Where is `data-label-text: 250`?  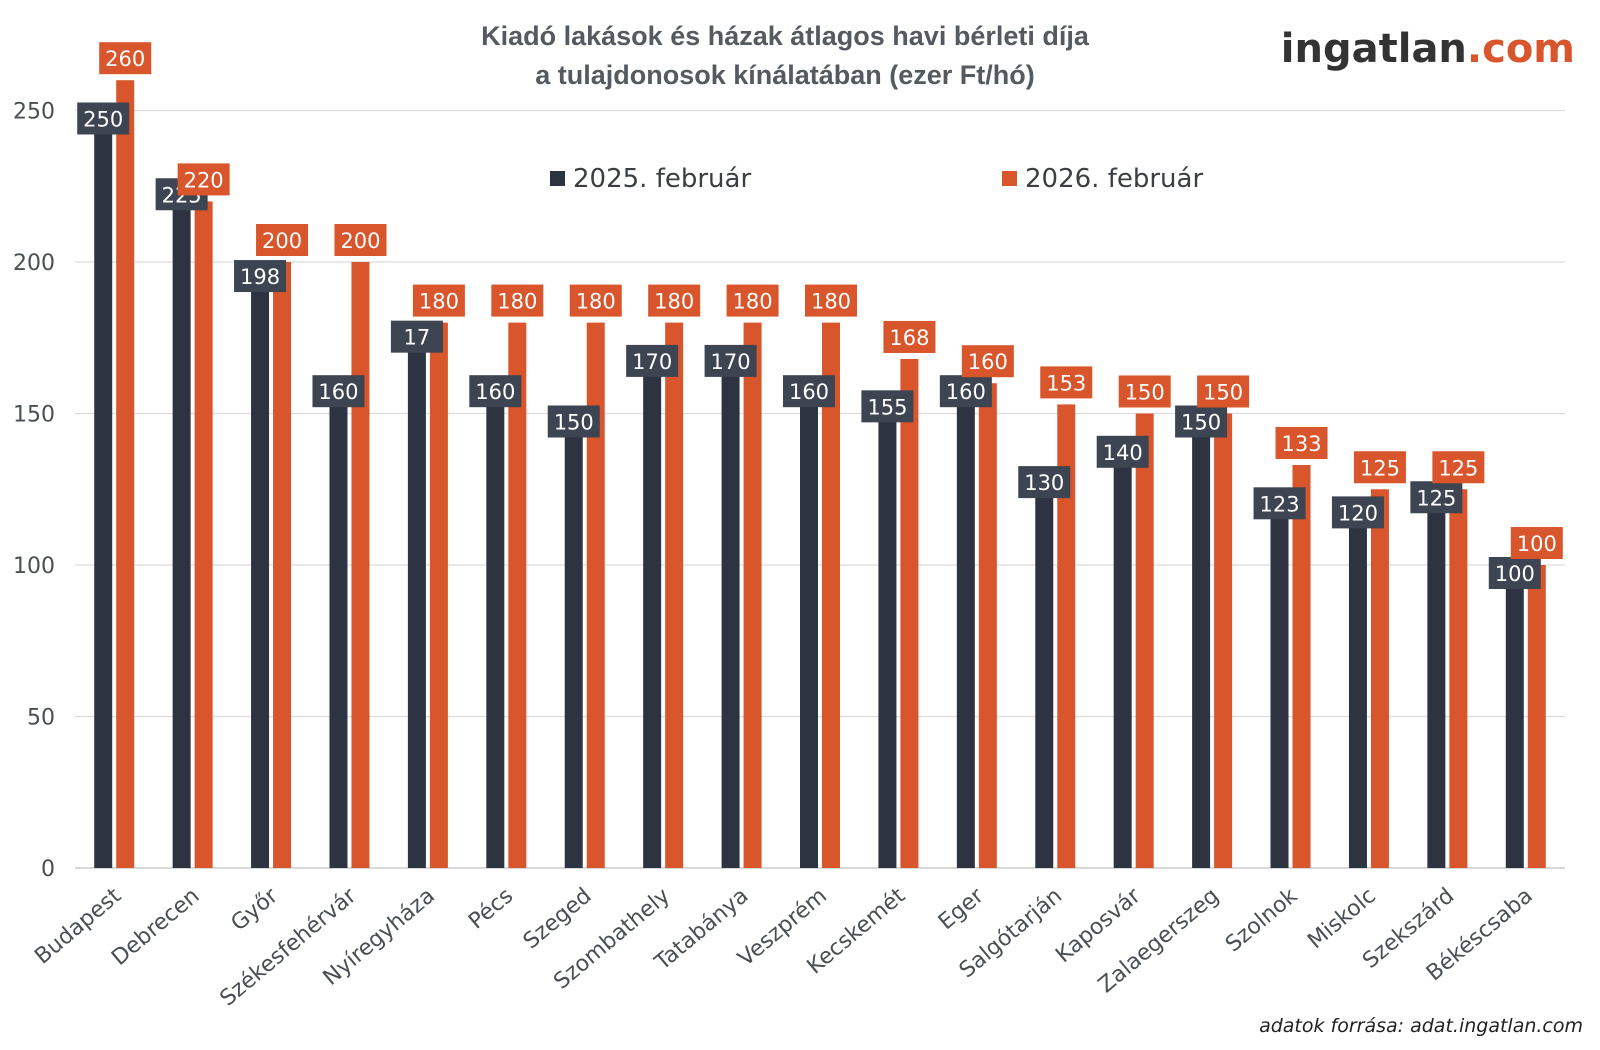 data-label-text: 250 is located at coordinates (103, 120).